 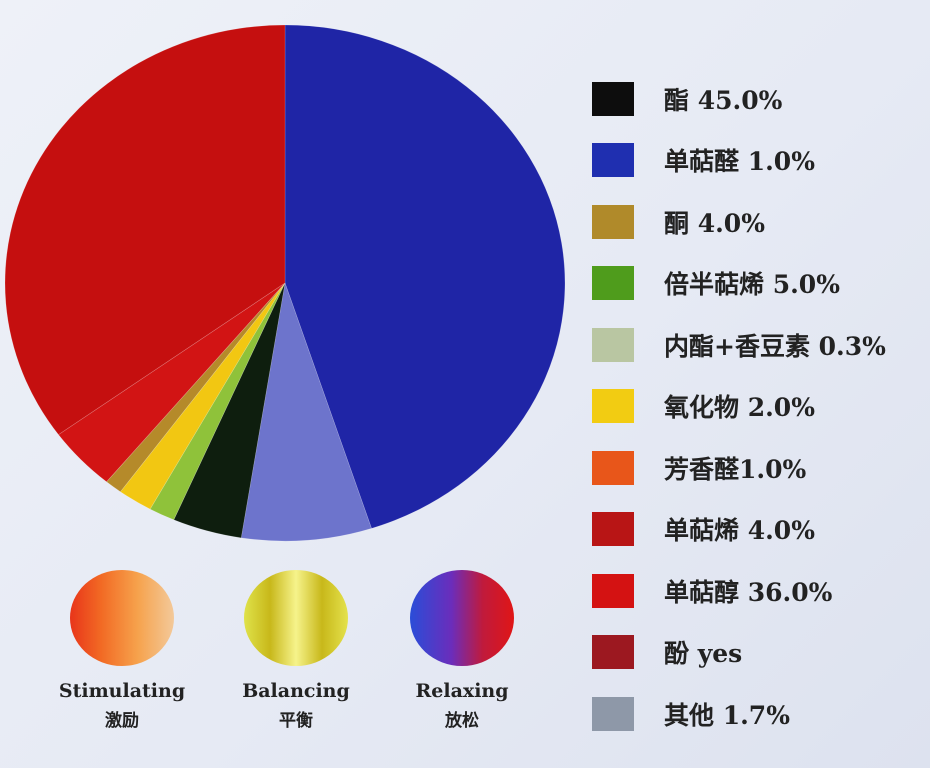 I want to click on mode-relaxing-label-en: Relaxing, so click(x=462, y=691).